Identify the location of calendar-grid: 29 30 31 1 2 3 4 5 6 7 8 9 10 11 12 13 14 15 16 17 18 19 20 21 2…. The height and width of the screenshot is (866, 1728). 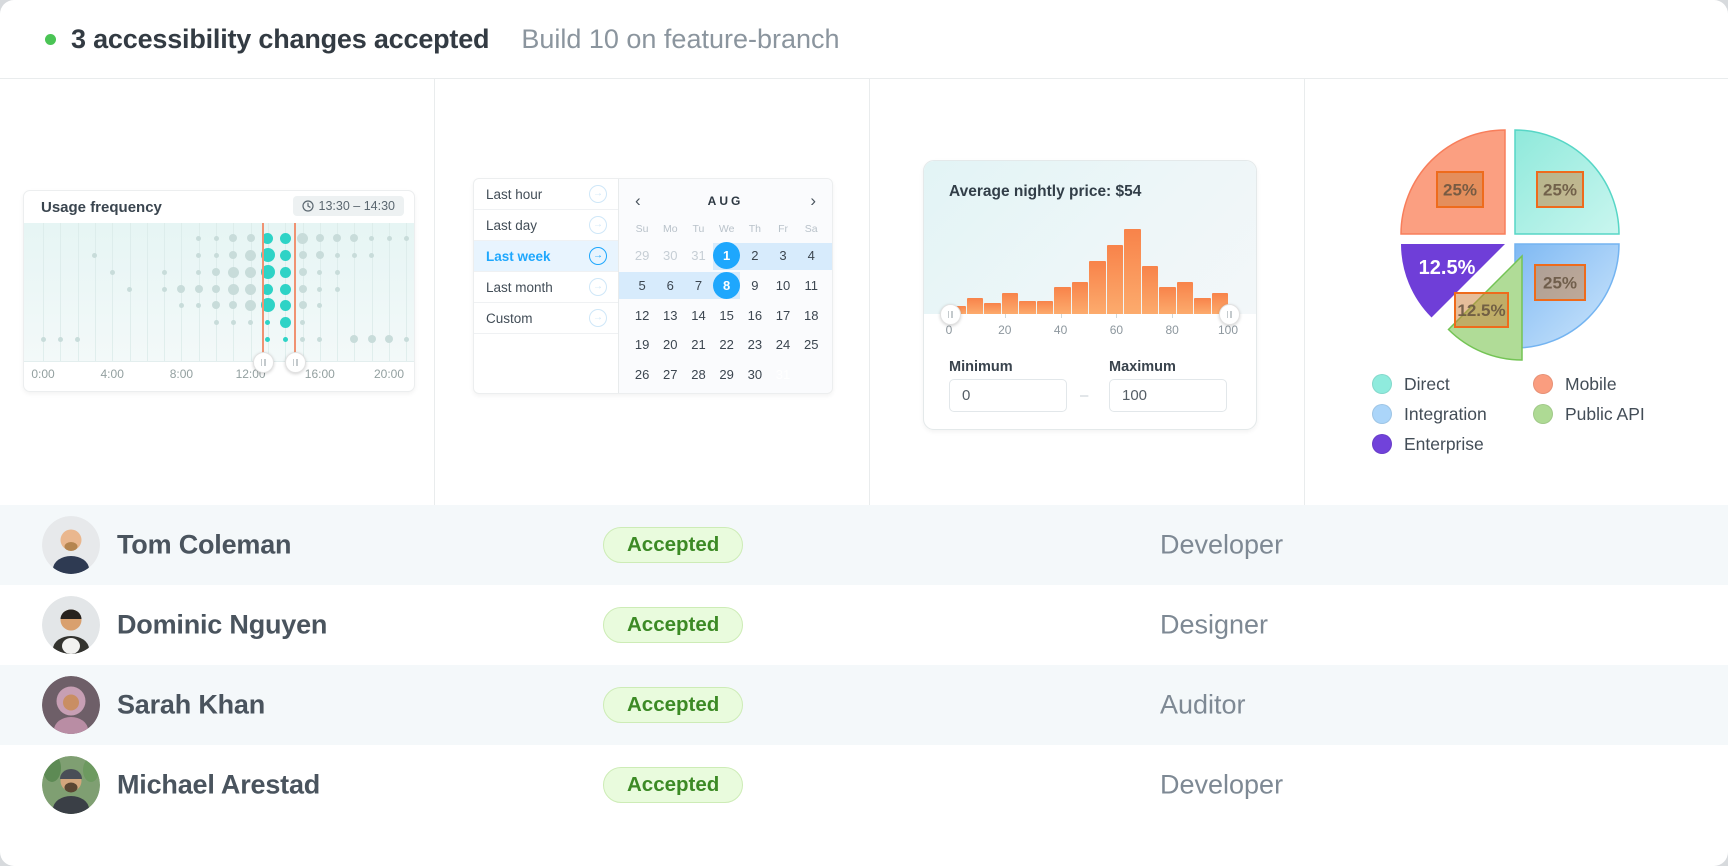
(725, 315).